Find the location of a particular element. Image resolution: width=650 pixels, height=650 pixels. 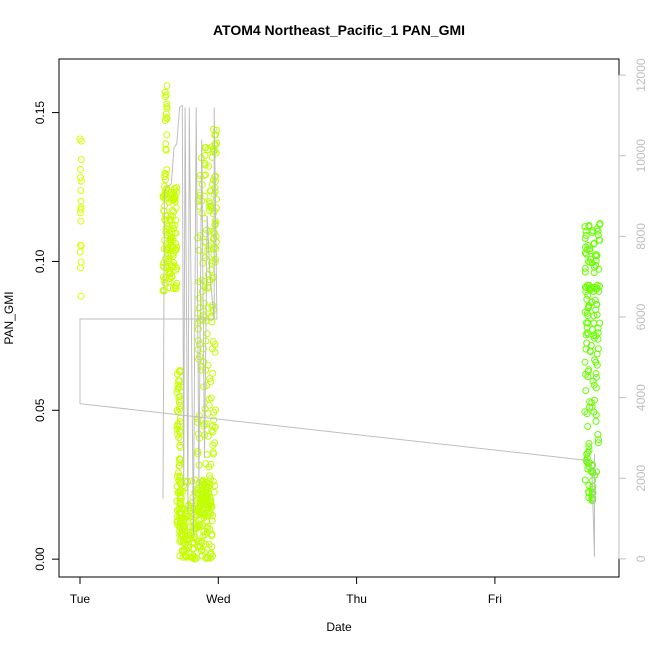

y-tick-label: 0.00 is located at coordinates (40, 559).